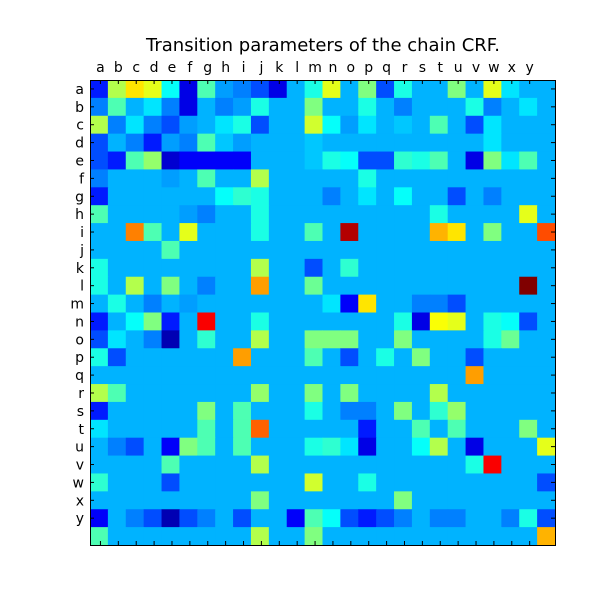  Describe the element at coordinates (81, 394) in the screenshot. I see `y-tick-label-r: r` at that location.